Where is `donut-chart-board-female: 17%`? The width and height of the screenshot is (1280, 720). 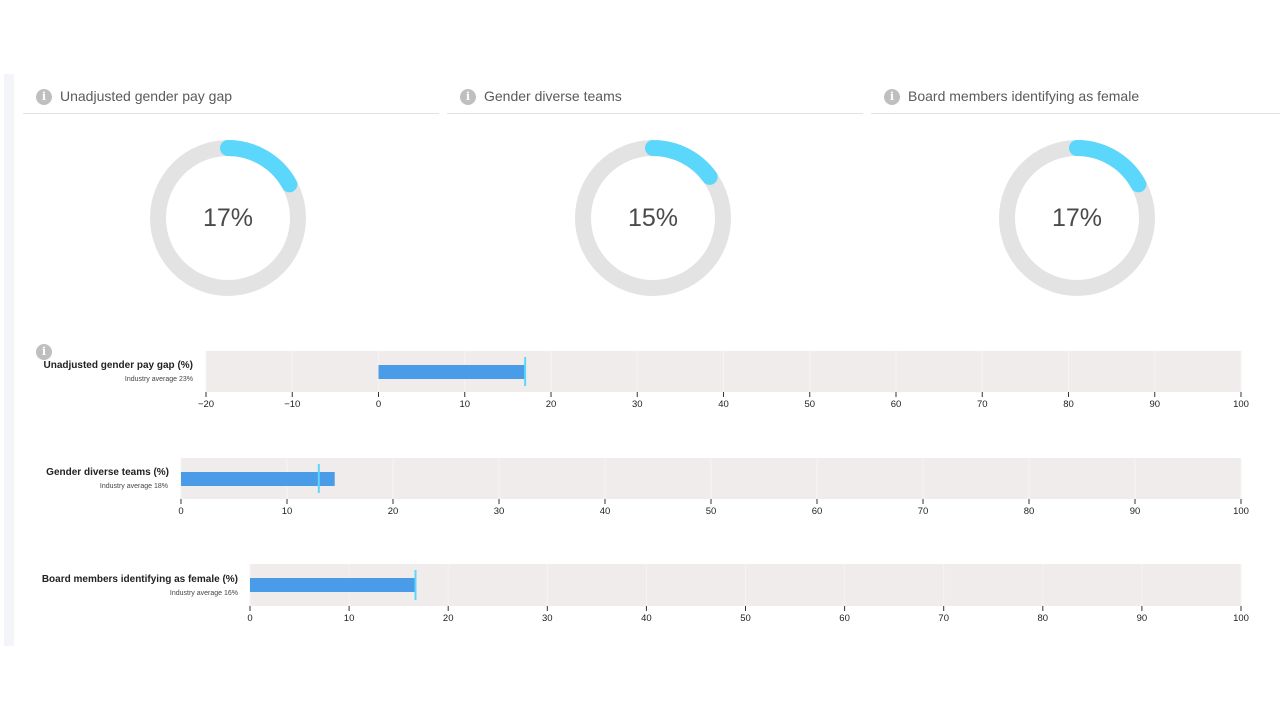
donut-chart-board-female: 17% is located at coordinates (1077, 218).